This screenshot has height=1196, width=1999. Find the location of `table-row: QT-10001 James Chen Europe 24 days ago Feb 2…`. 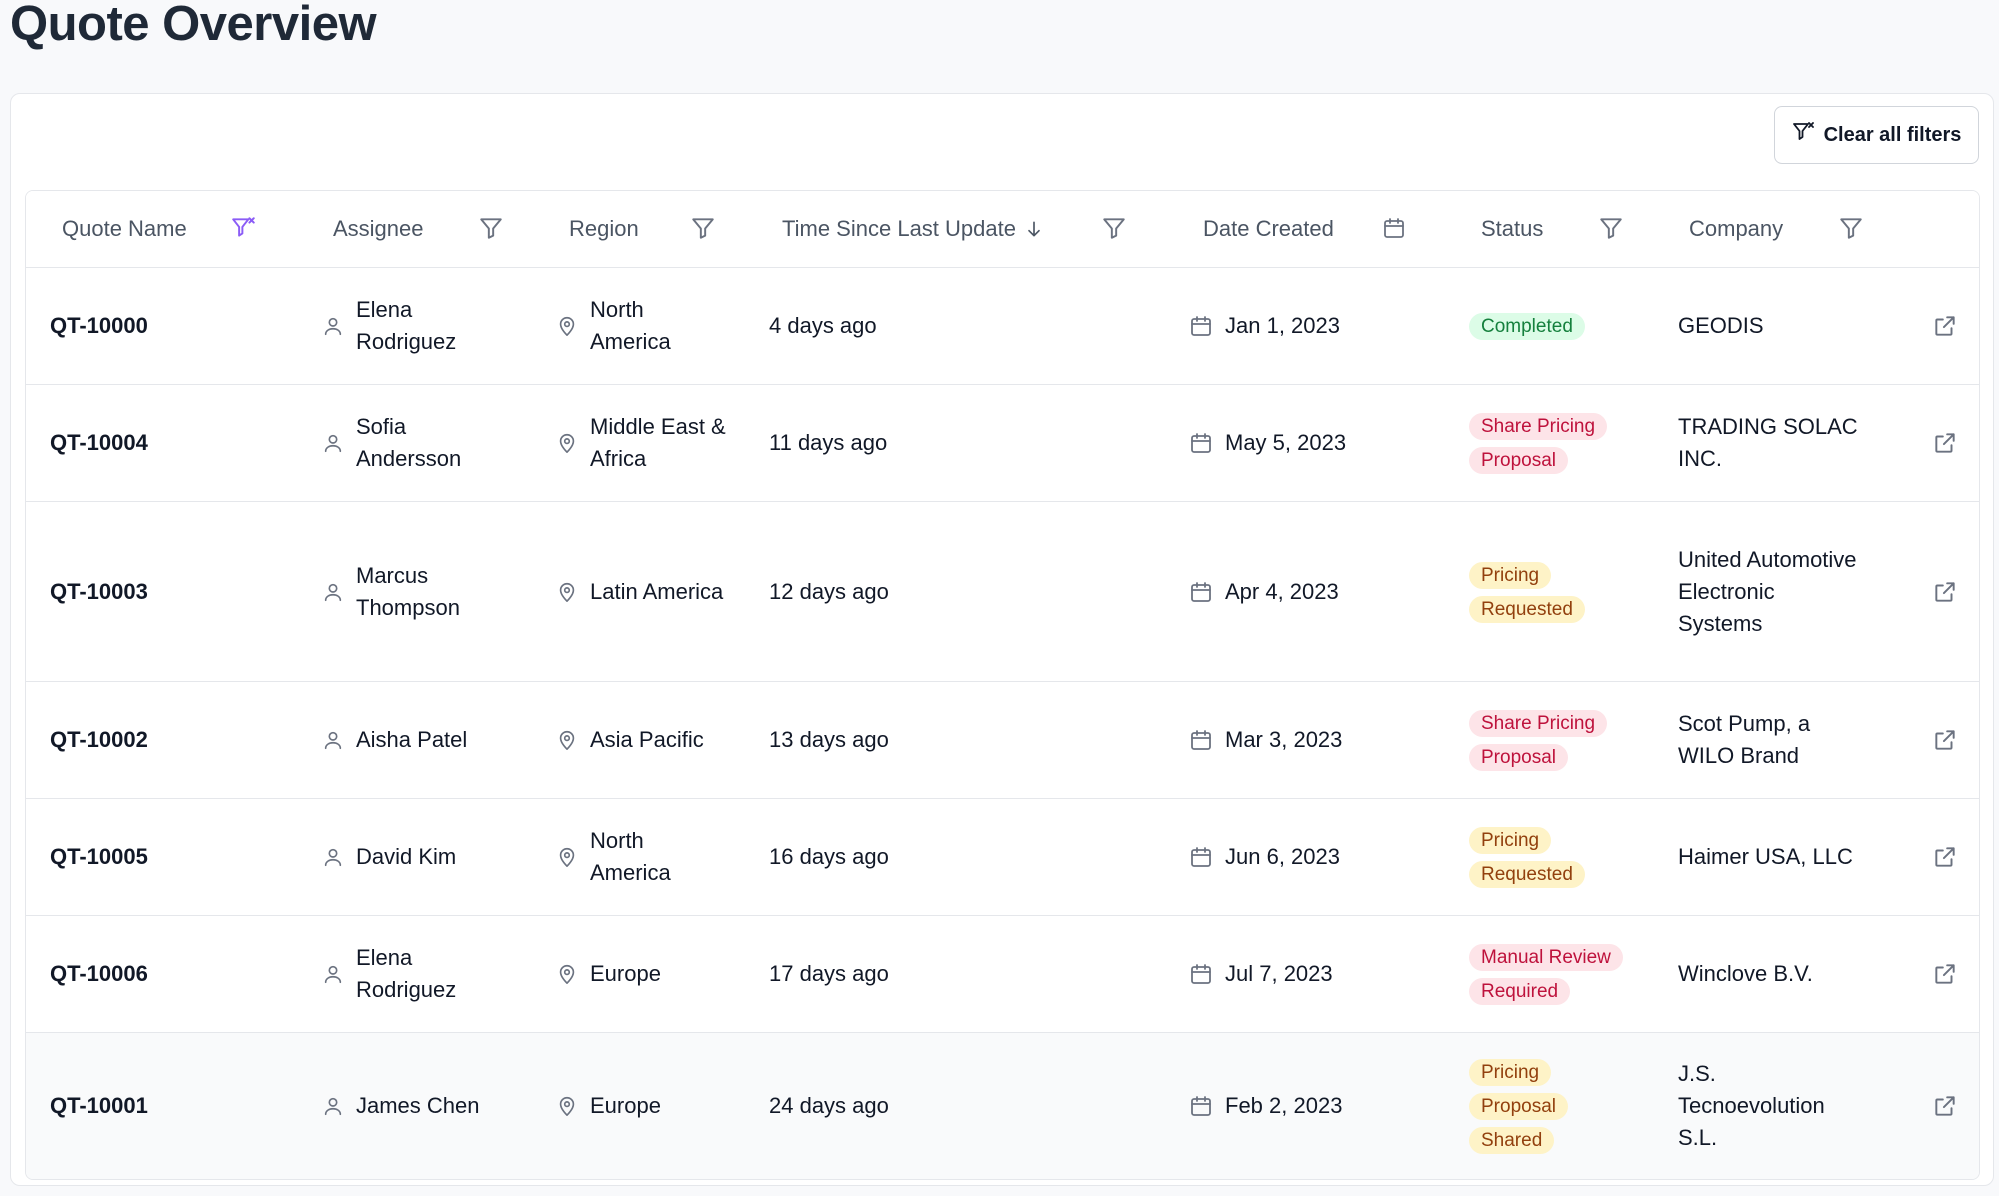

table-row: QT-10001 James Chen Europe 24 days ago Feb 2… is located at coordinates (1002, 1106).